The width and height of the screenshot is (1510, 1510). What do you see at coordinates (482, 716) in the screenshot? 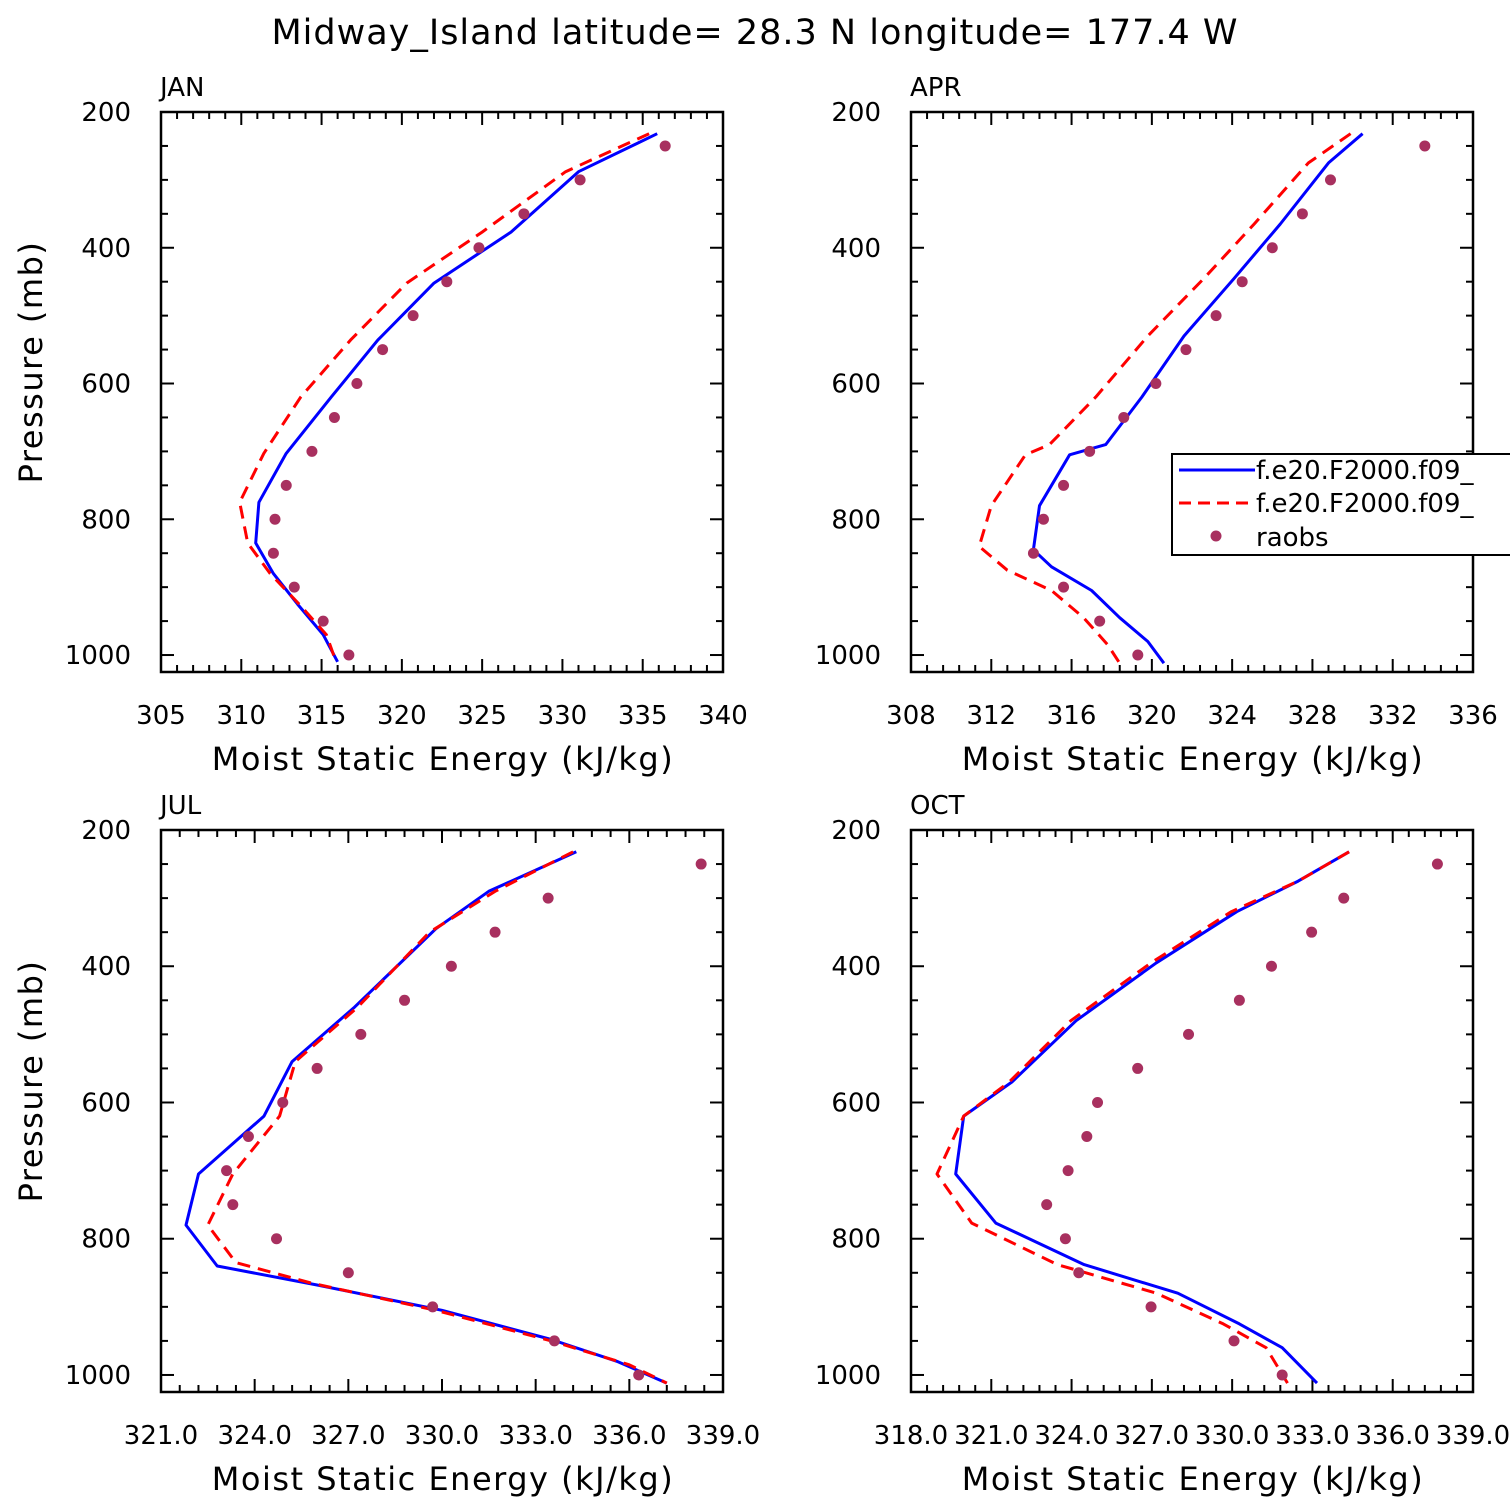
I see `x-tick-label: 325` at bounding box center [482, 716].